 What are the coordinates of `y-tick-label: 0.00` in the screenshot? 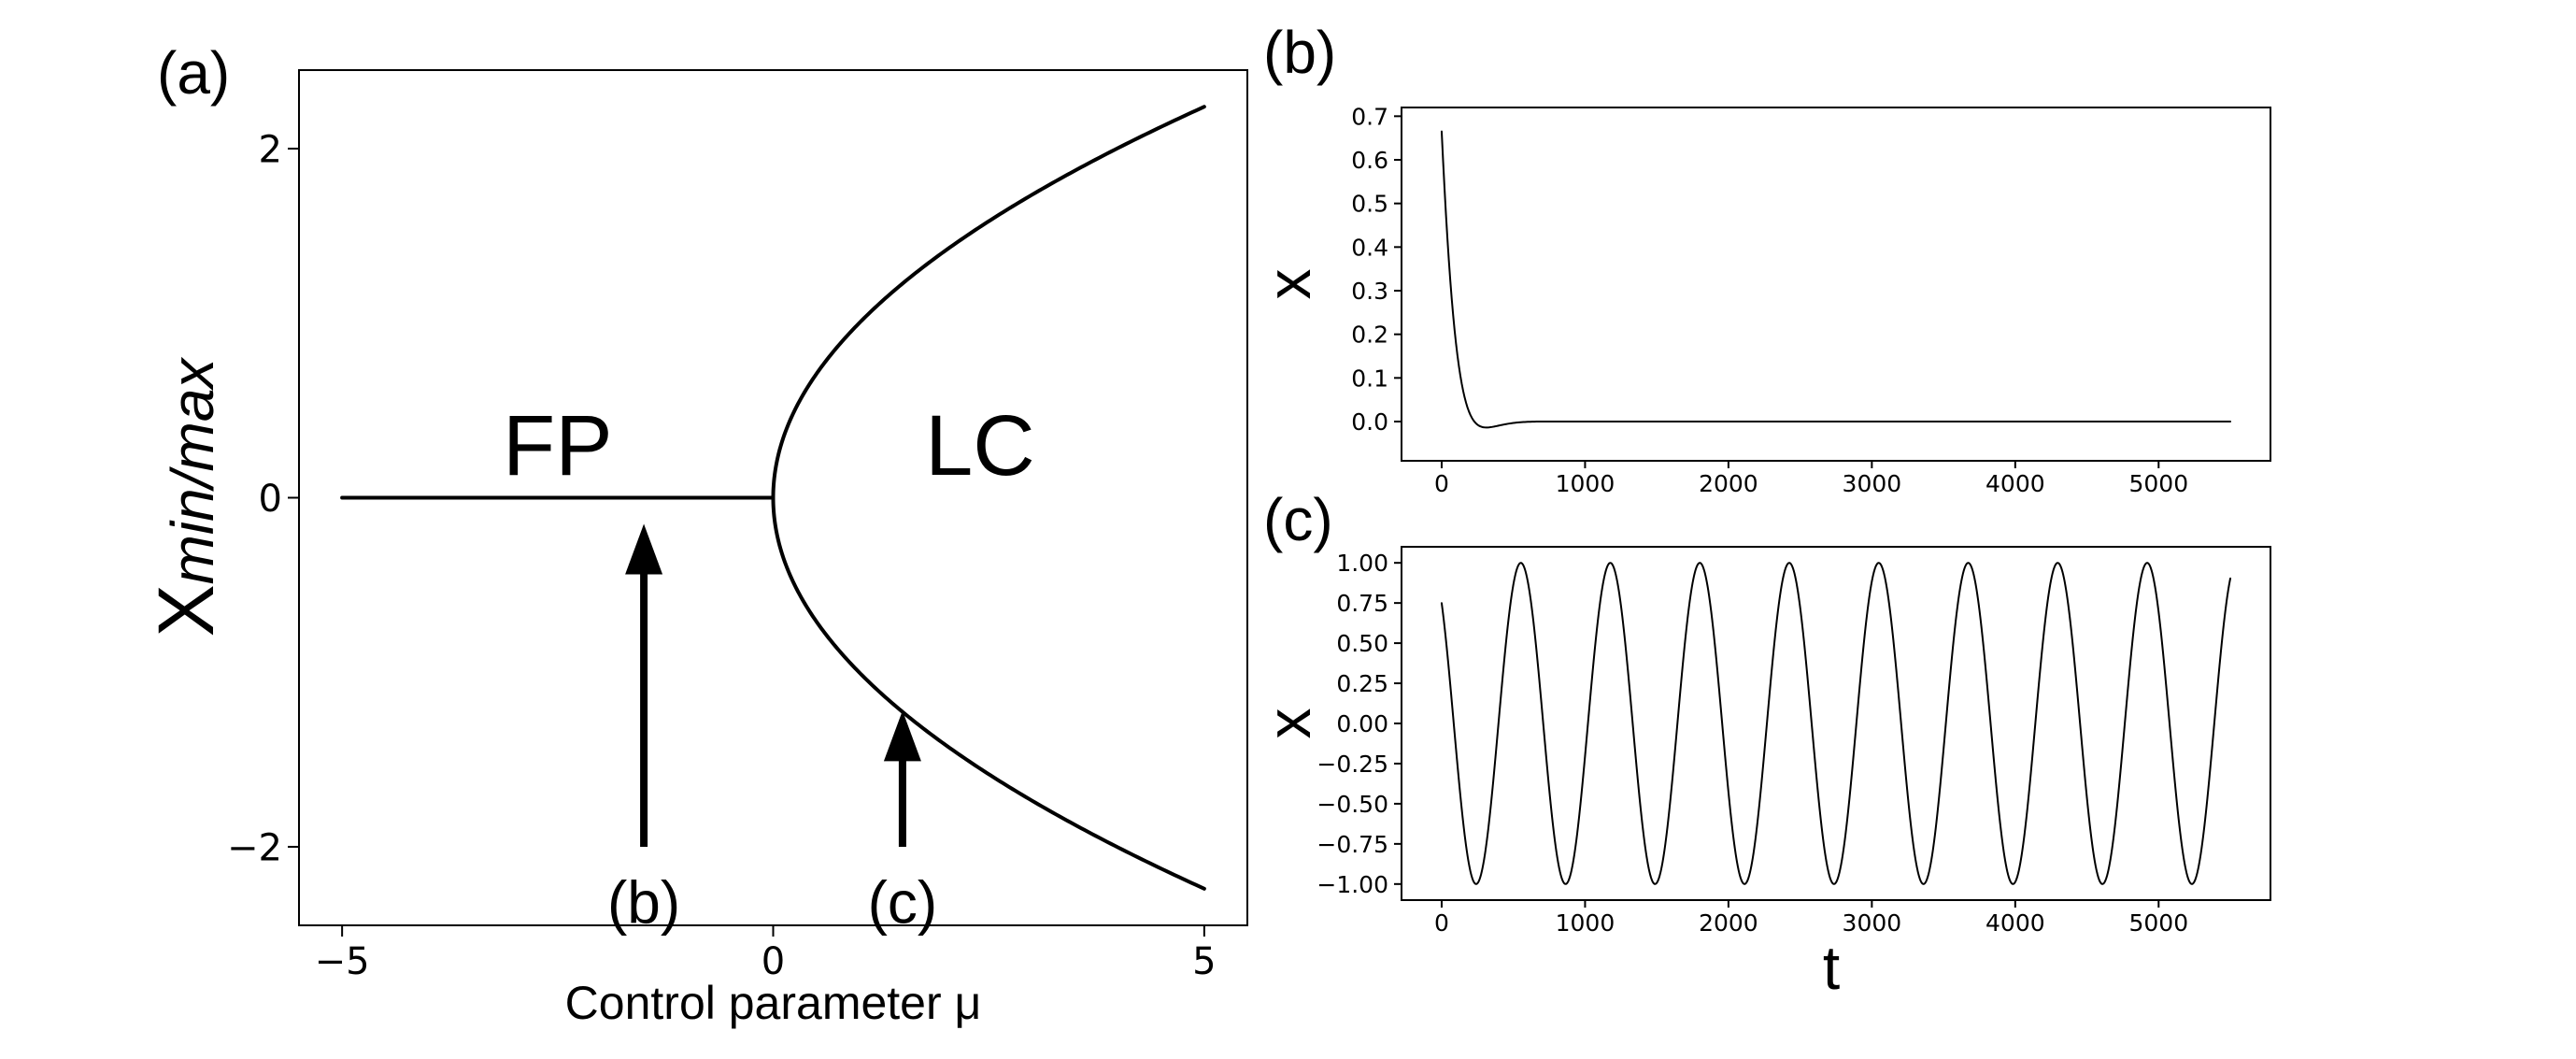 It's located at (1362, 723).